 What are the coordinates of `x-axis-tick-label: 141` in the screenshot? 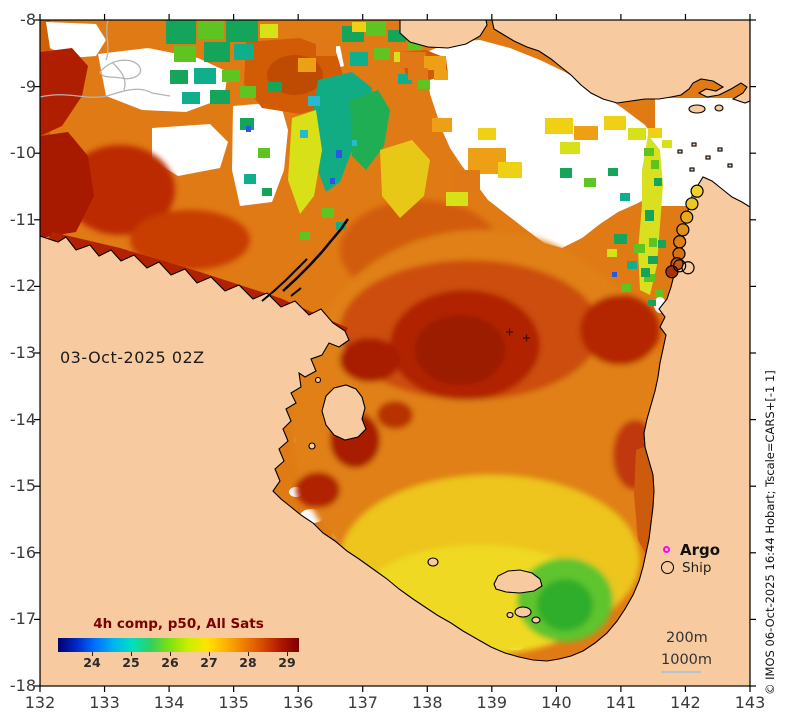 It's located at (621, 702).